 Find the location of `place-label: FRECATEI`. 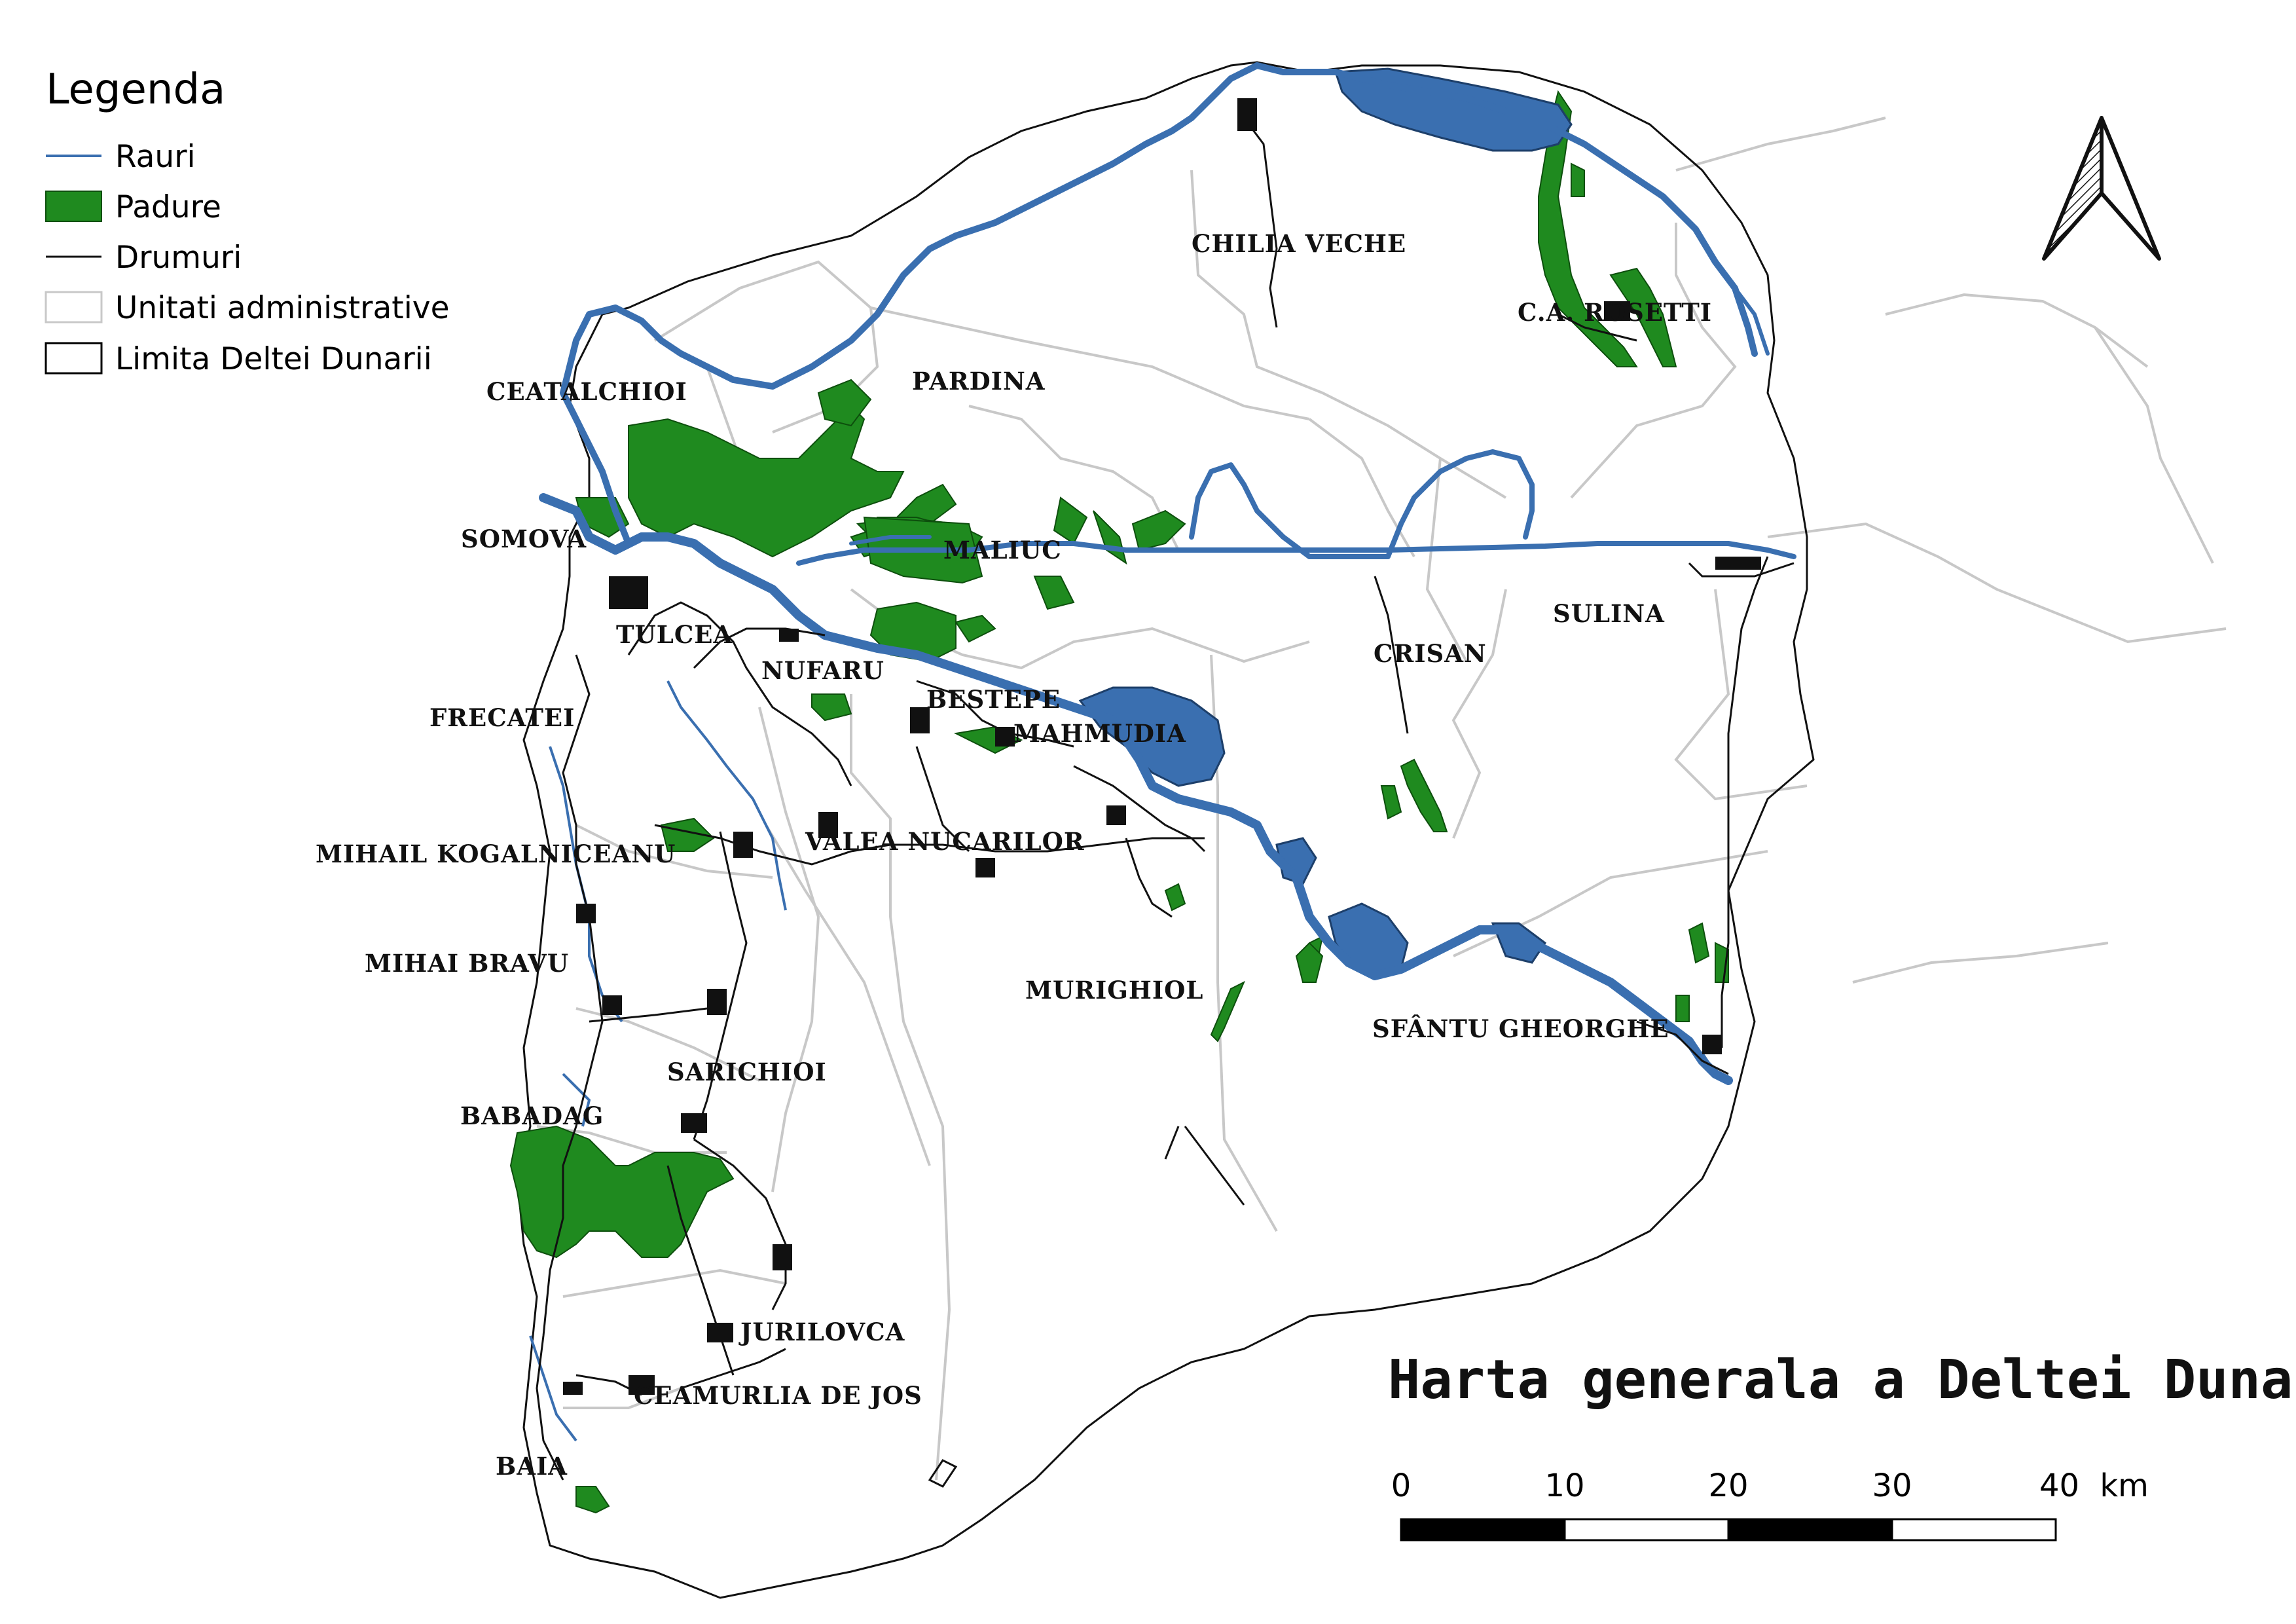

place-label: FRECATEI is located at coordinates (502, 717).